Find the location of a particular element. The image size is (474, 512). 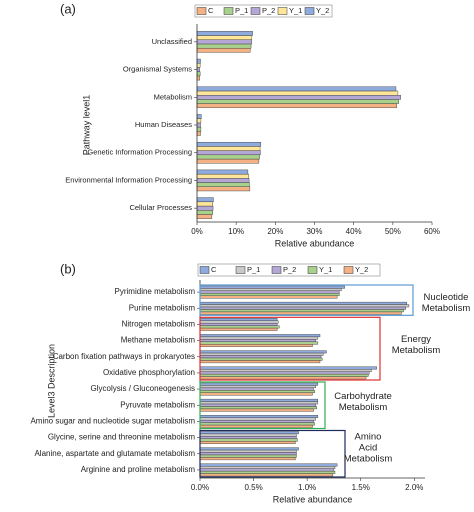

x-tick-label: 1.0% is located at coordinates (307, 487).